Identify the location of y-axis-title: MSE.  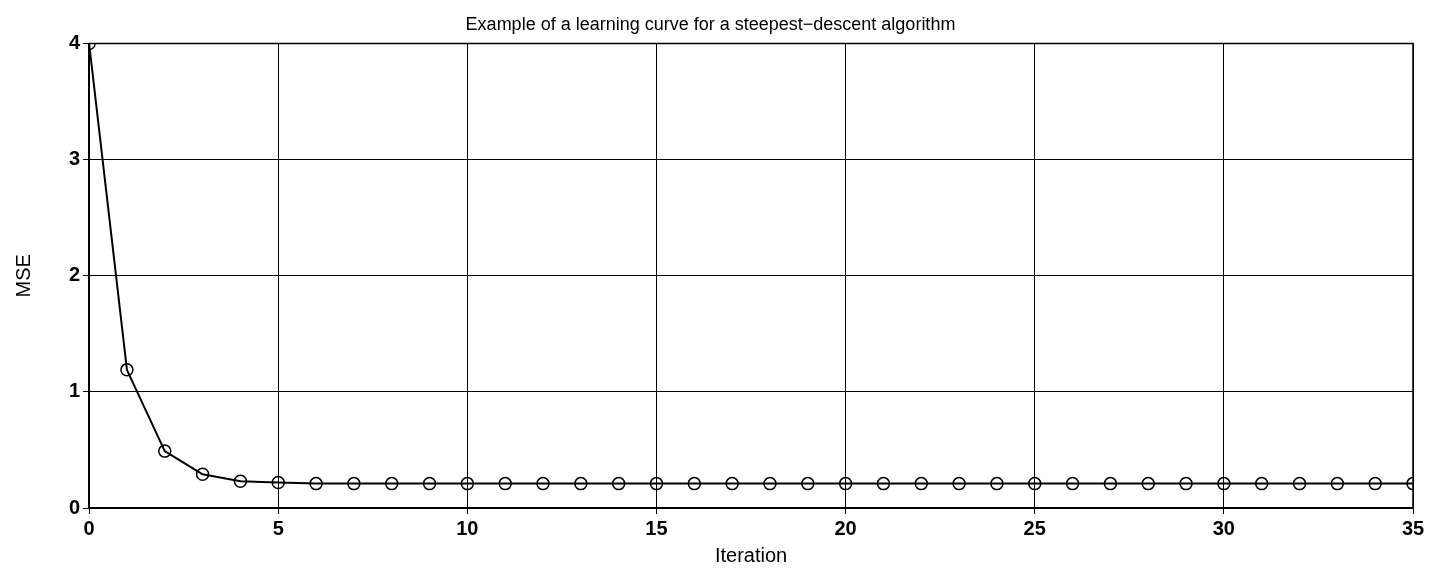
(22, 276).